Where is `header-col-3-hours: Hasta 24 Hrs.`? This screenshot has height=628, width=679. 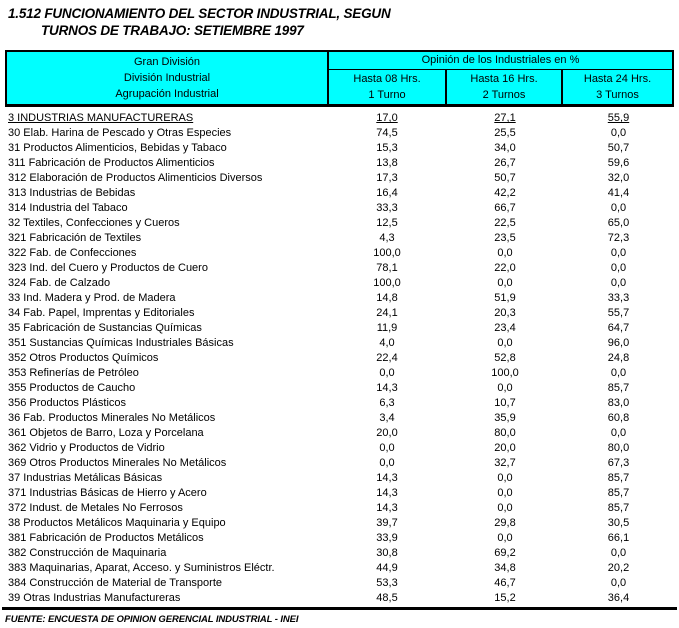
header-col-3-hours: Hasta 24 Hrs. is located at coordinates (617, 79).